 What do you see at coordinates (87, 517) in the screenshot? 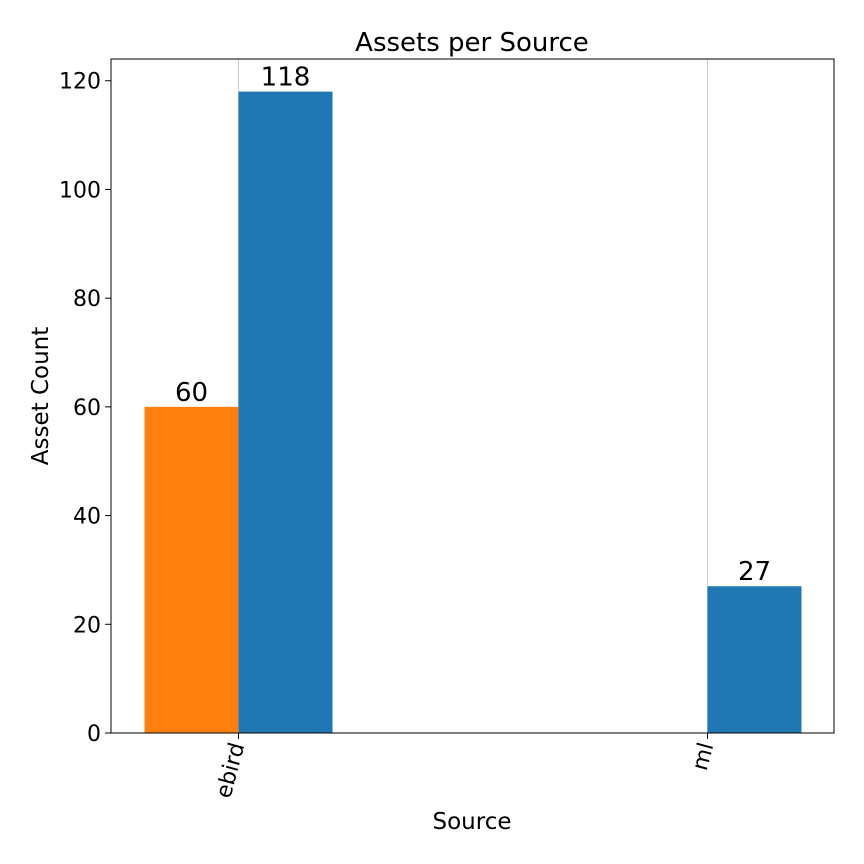
I see `y-tick-label: 40` at bounding box center [87, 517].